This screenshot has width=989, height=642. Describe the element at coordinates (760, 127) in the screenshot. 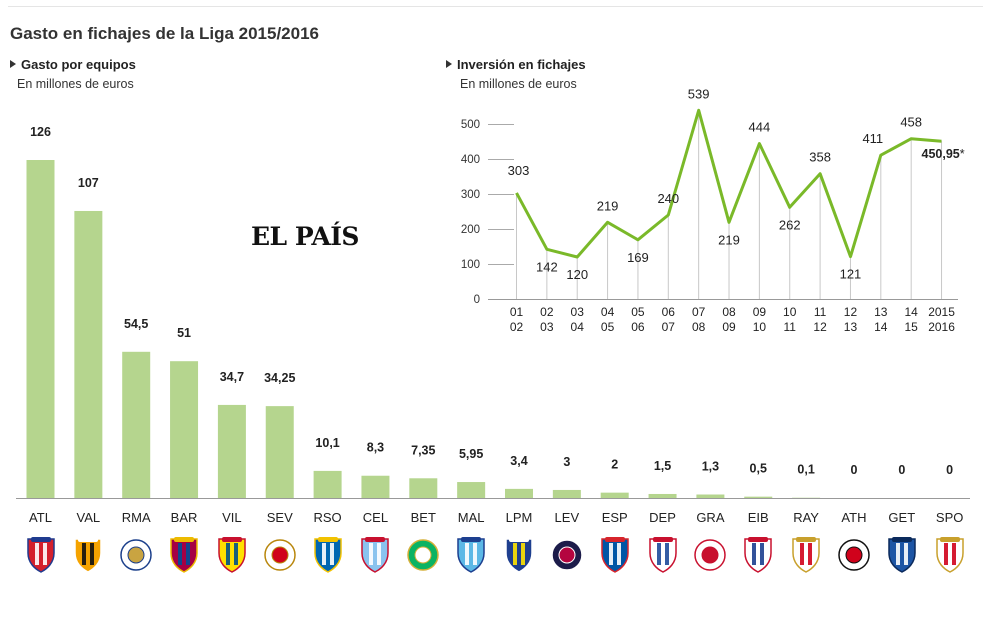

I see `point-value-label: 444` at that location.